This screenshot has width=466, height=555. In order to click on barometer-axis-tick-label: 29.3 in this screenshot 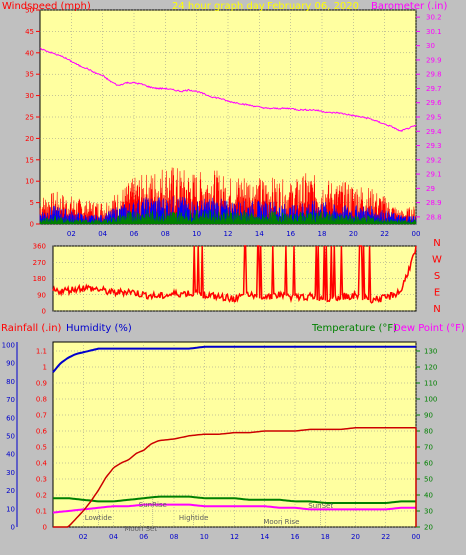, I will do `click(434, 146)`.